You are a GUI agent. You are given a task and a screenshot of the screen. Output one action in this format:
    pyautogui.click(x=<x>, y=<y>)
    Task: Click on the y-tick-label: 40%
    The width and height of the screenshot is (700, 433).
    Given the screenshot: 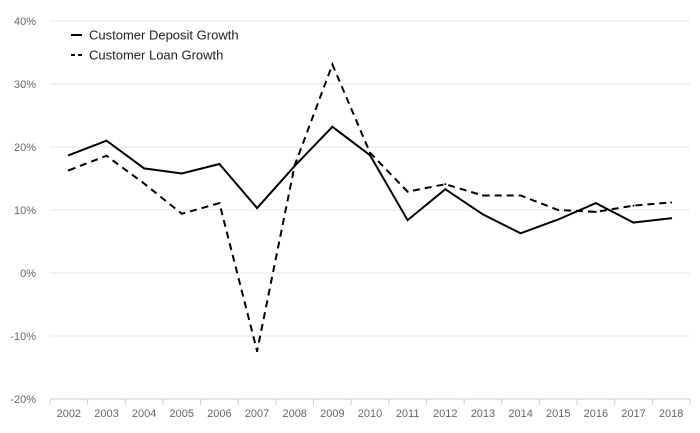 What is the action you would take?
    pyautogui.click(x=25, y=22)
    